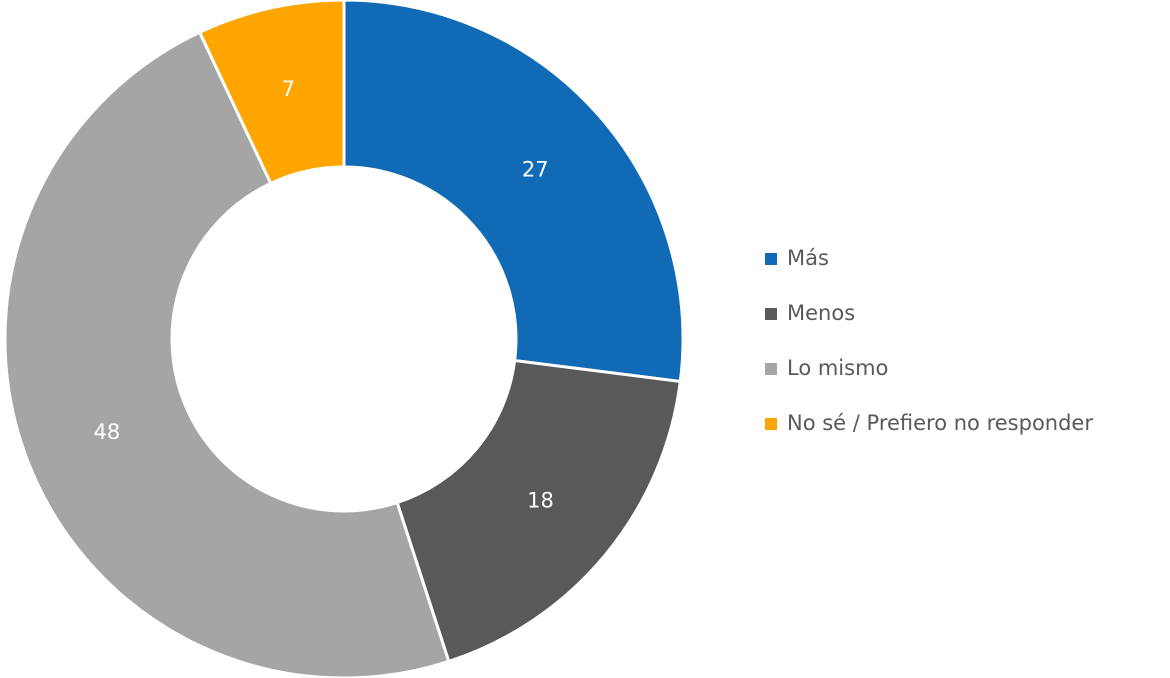 The image size is (1170, 678). Describe the element at coordinates (288, 89) in the screenshot. I see `data-label: 7` at that location.